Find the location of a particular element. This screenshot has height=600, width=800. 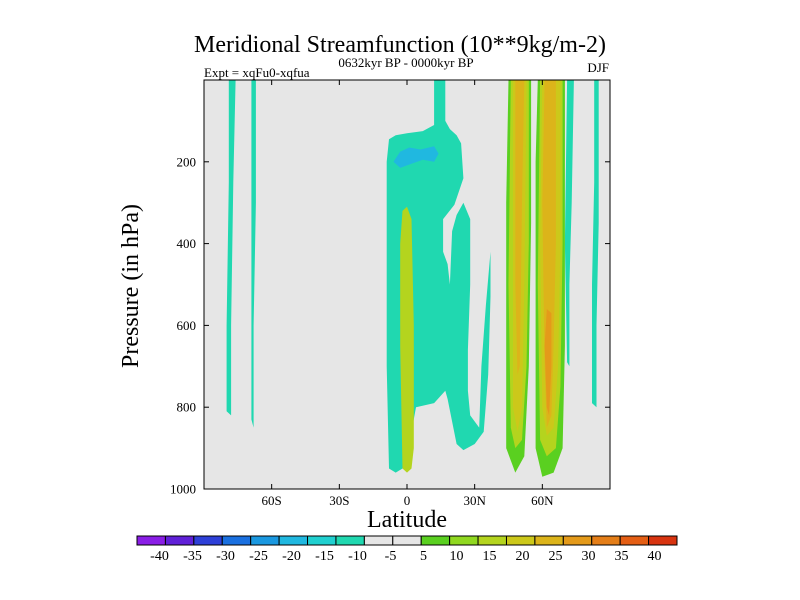

x-tick-label: 30N is located at coordinates (474, 500).